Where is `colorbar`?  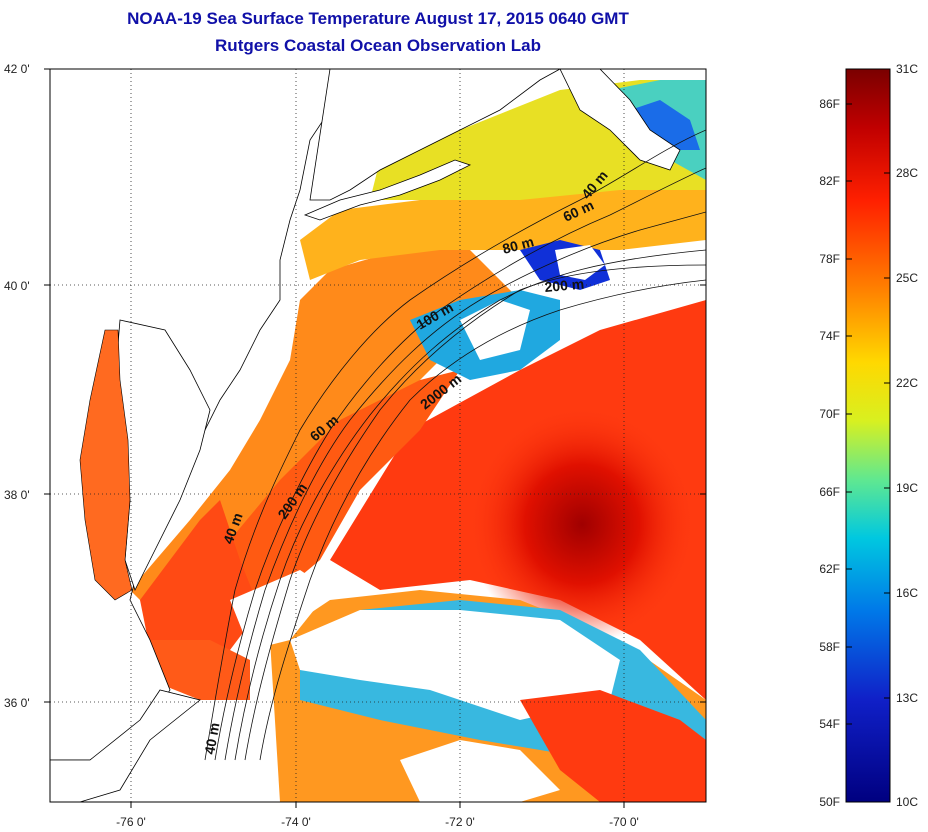
colorbar is located at coordinates (868, 435).